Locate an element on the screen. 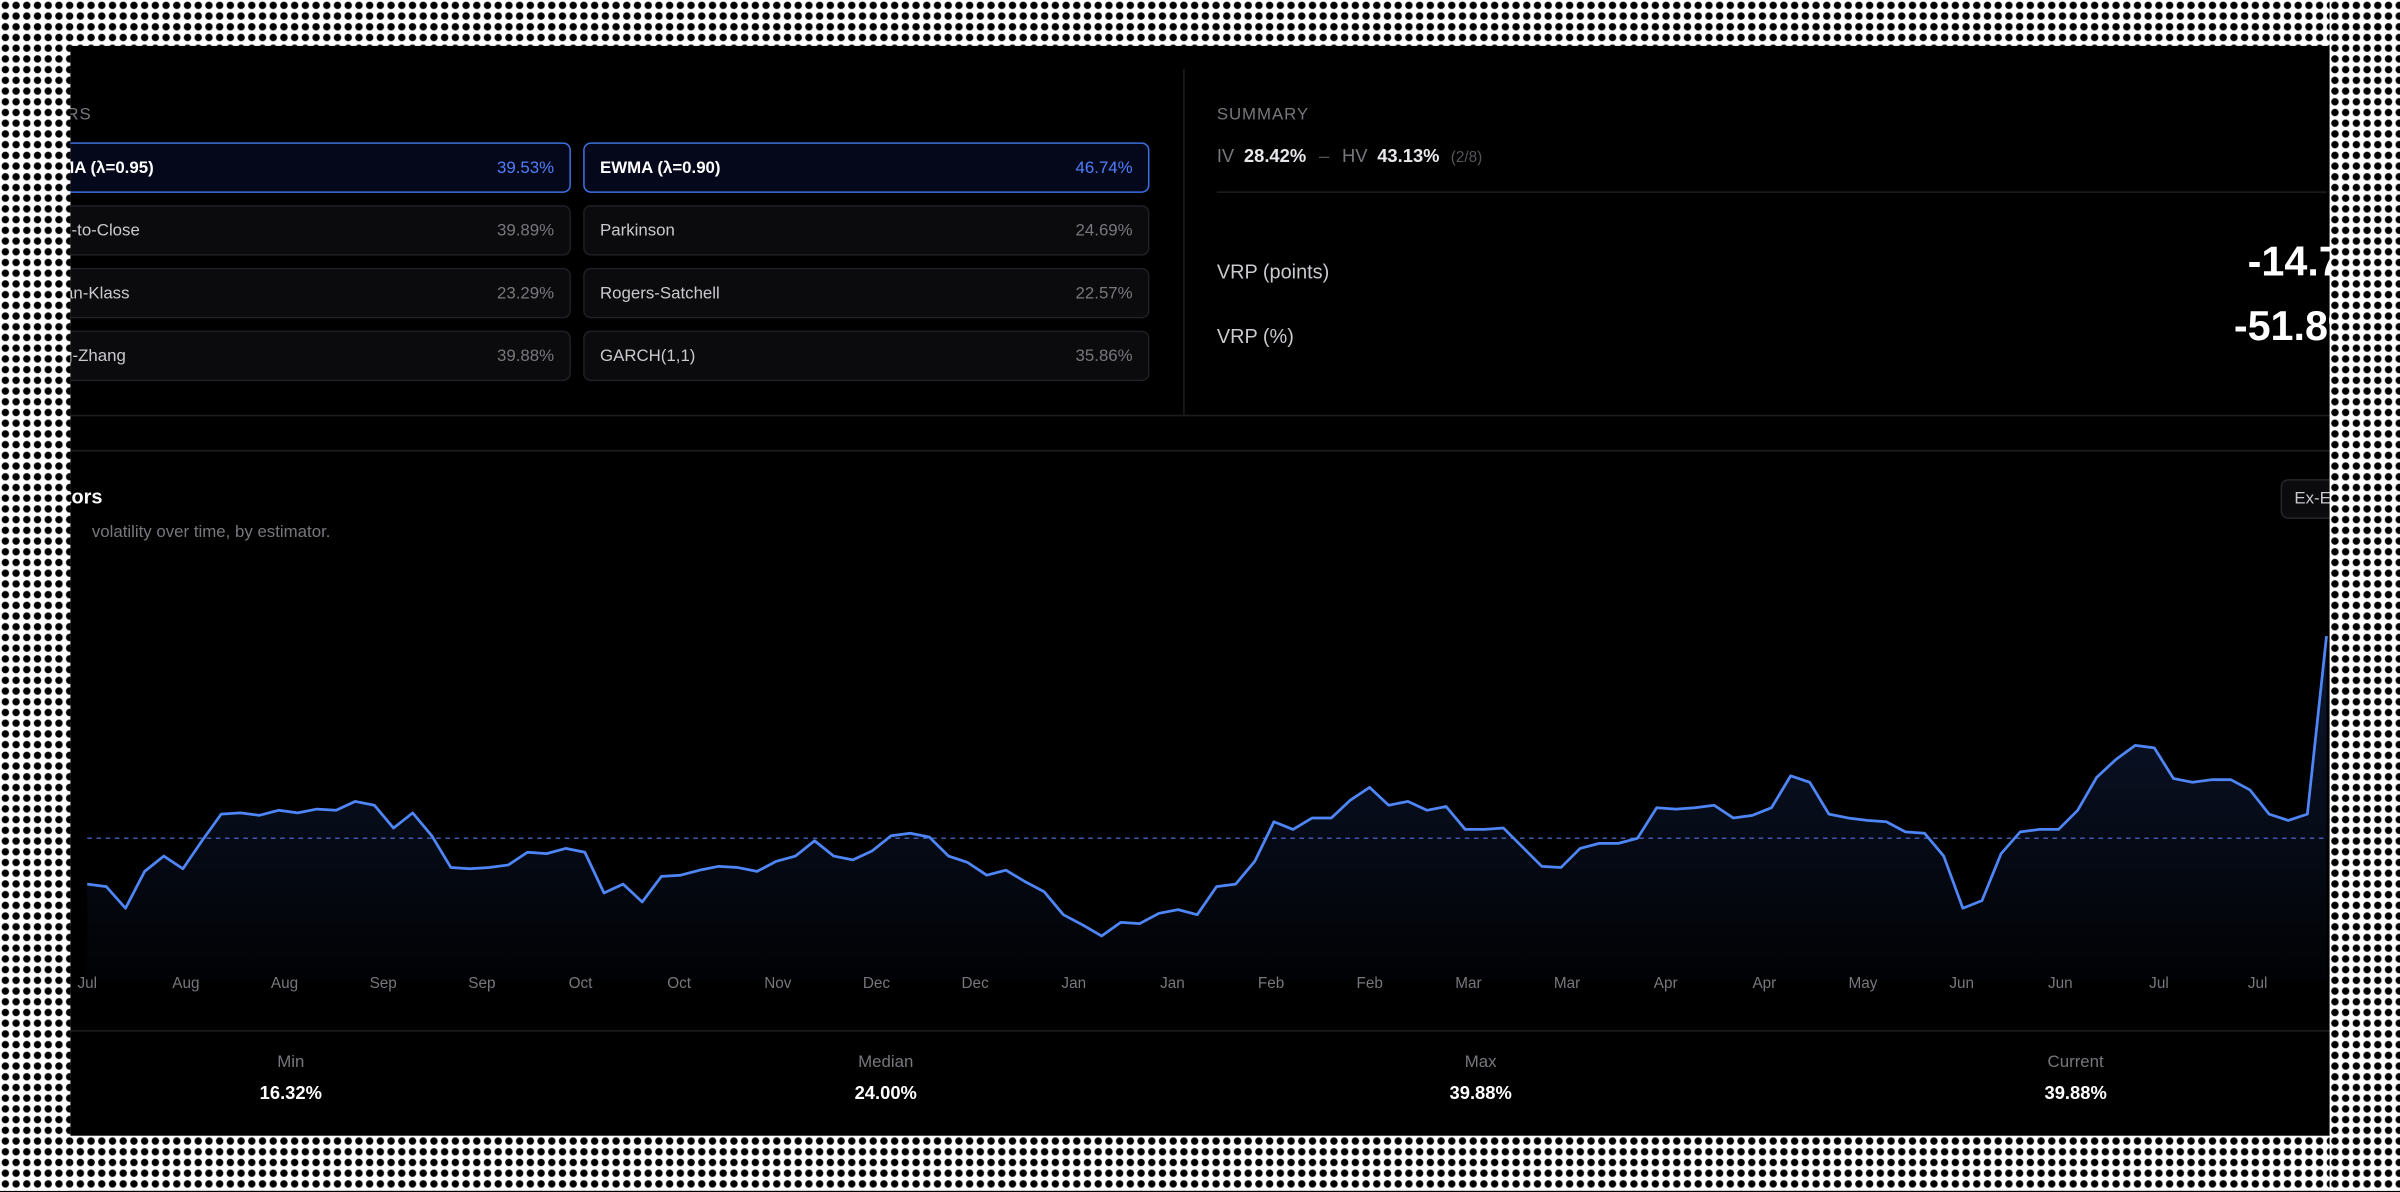 This screenshot has width=2400, height=1192. estimator-card: ang-Zhang 39.88% is located at coordinates (299, 356).